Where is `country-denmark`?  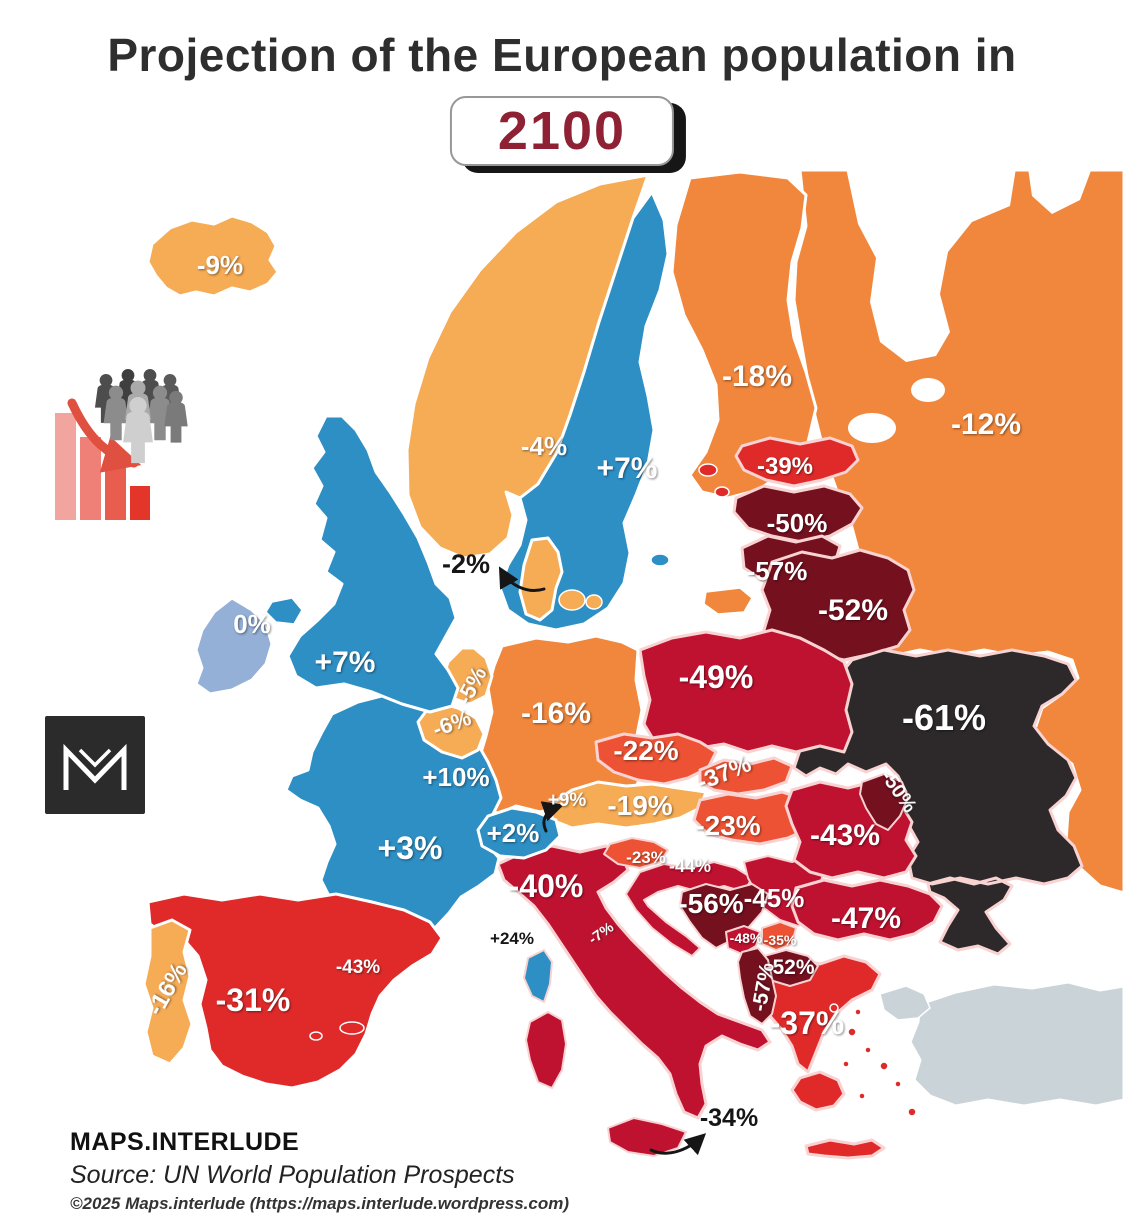 country-denmark is located at coordinates (541, 579).